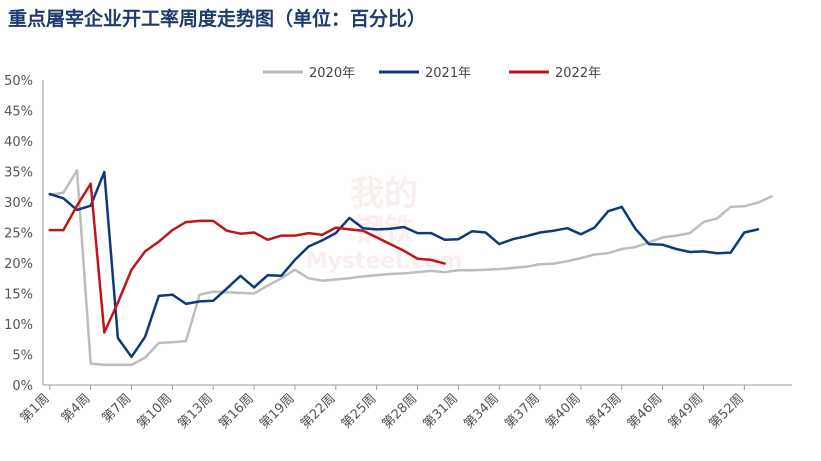 The width and height of the screenshot is (821, 461). I want to click on x-tick-label: 第49周, so click(686, 411).